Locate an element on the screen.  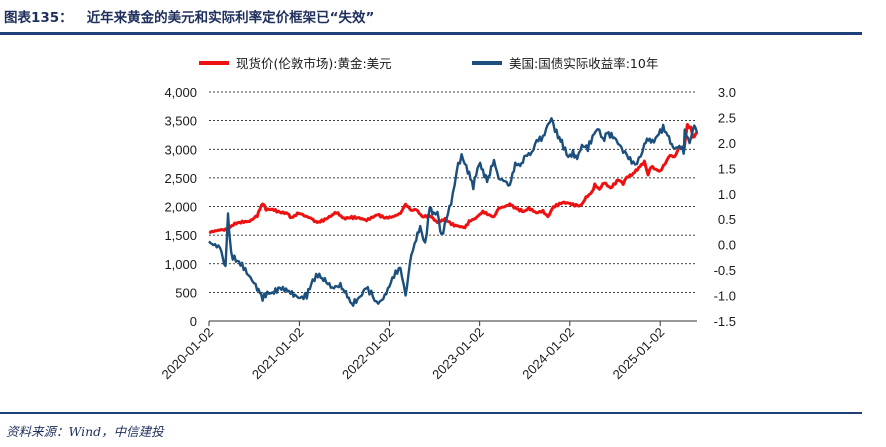
y-right-tick-label: 1.5 is located at coordinates (727, 168).